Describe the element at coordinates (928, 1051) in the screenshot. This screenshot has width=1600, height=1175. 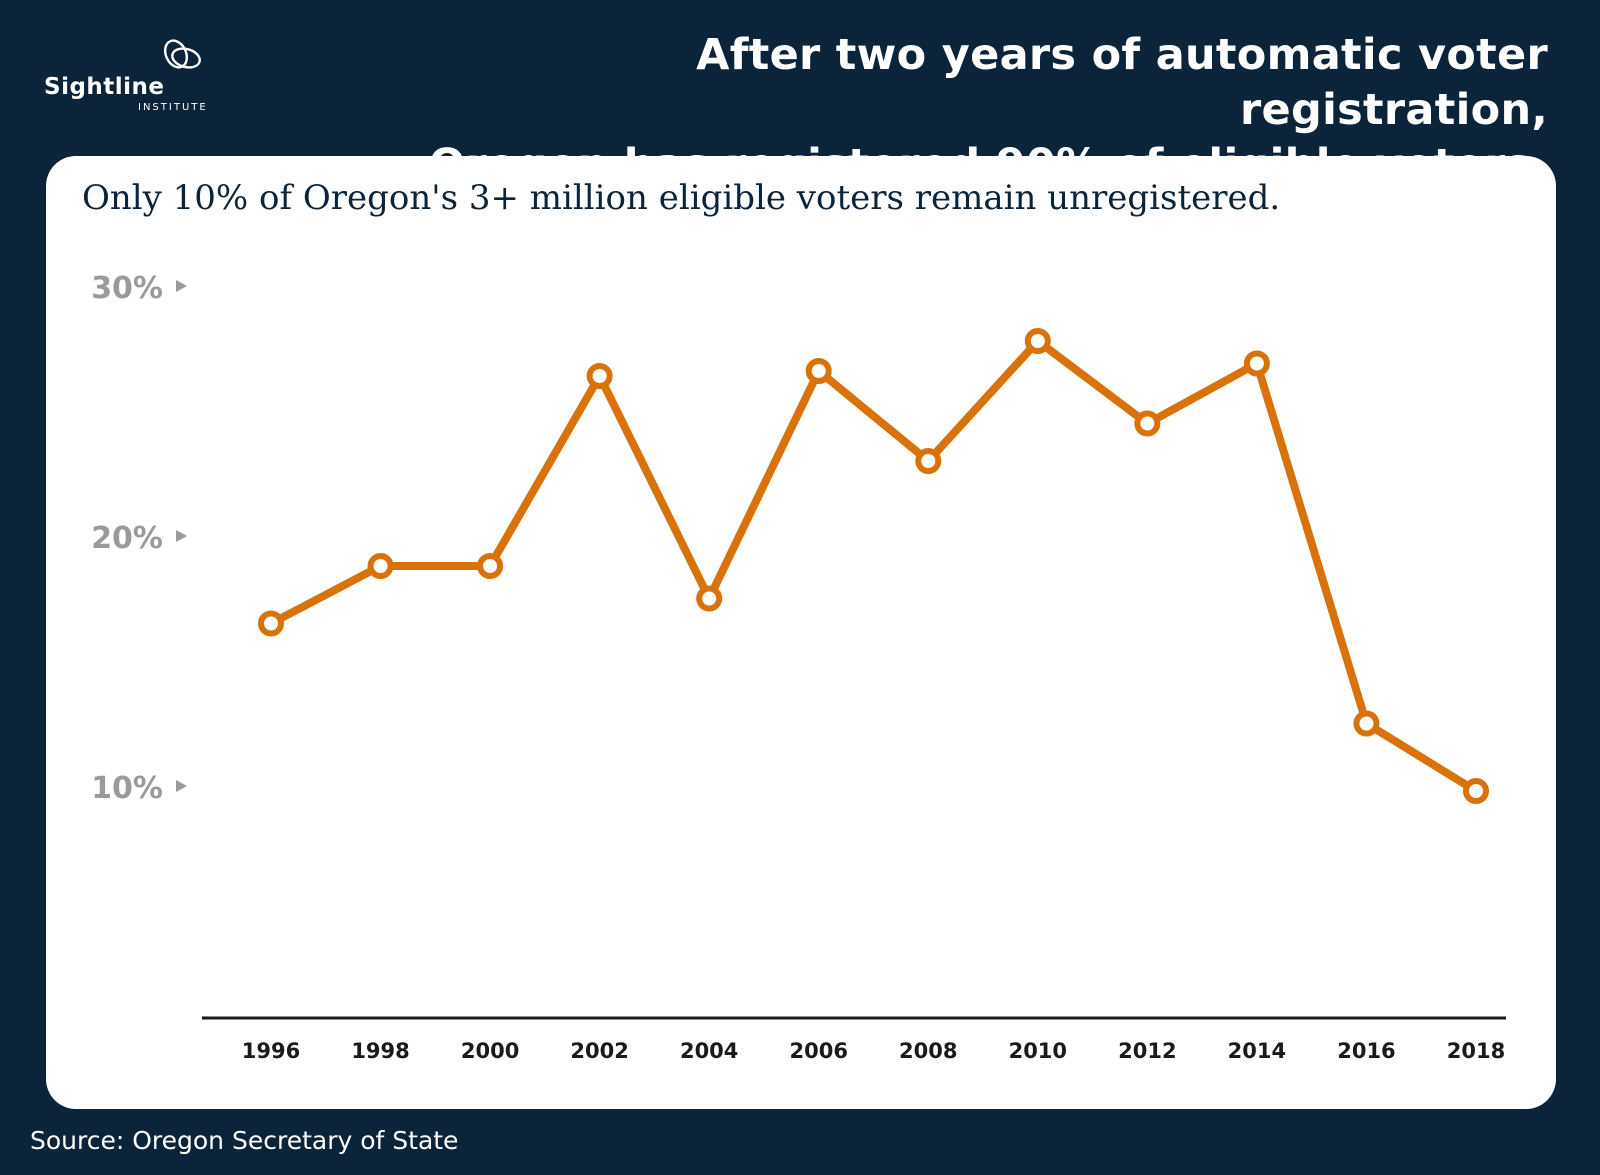
I see `x-tick-label: 2008` at that location.